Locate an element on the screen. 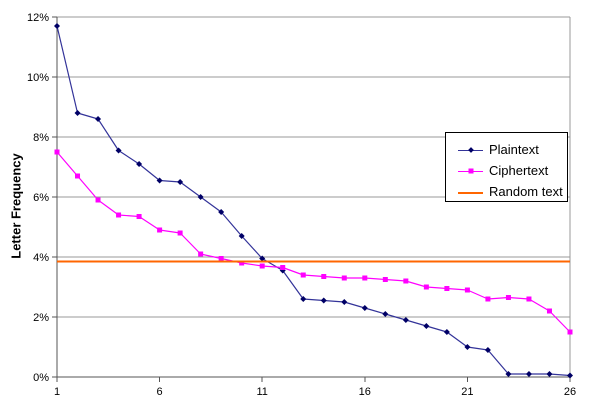 The image size is (600, 411). x-tick-label: 6 is located at coordinates (160, 392).